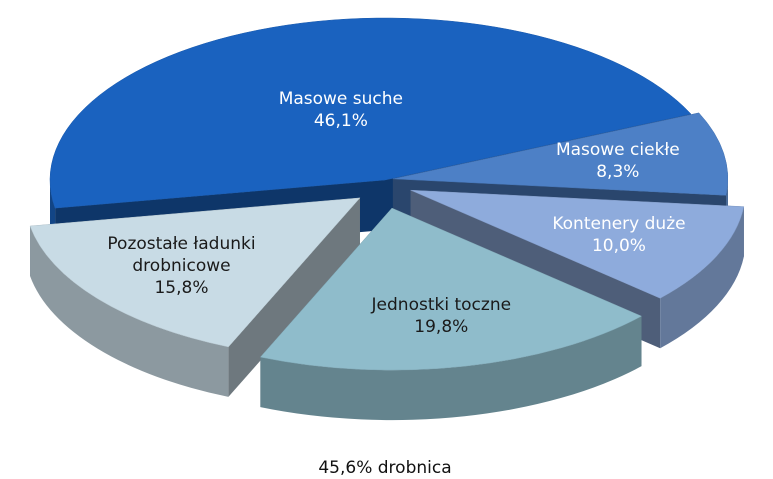  What do you see at coordinates (618, 172) in the screenshot?
I see `value-label: 8,3%` at bounding box center [618, 172].